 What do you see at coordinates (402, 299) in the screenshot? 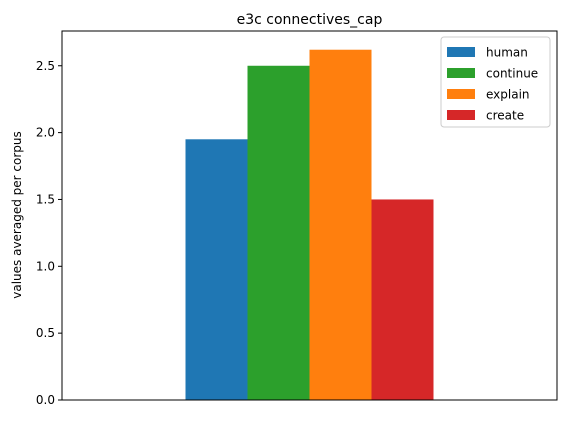
I see `bar-create` at bounding box center [402, 299].